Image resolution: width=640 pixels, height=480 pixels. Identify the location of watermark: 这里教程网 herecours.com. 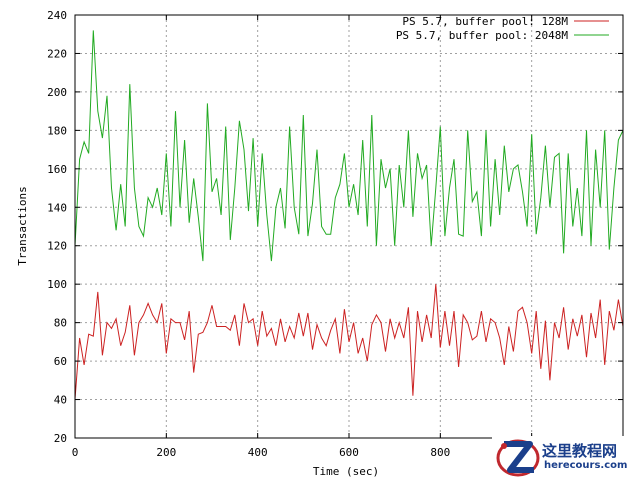
(566, 458).